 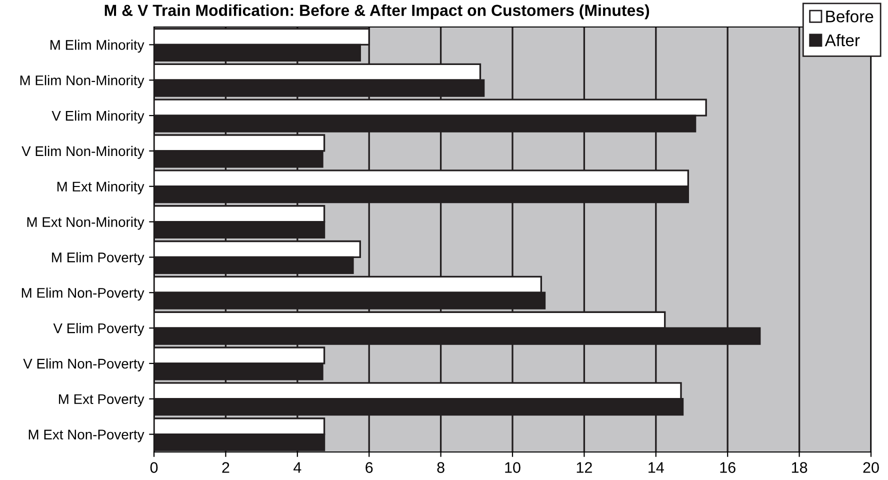 I want to click on y-tick-label: V Elim Poverty, so click(x=98, y=329).